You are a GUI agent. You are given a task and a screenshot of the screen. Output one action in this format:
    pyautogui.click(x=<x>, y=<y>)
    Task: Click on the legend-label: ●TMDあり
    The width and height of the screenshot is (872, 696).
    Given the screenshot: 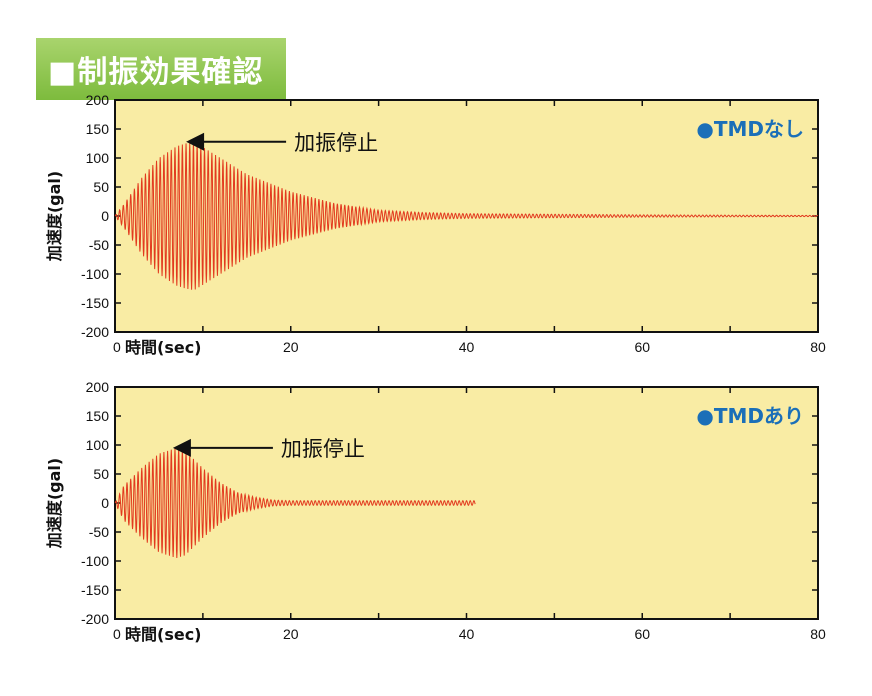 What is the action you would take?
    pyautogui.click(x=750, y=416)
    